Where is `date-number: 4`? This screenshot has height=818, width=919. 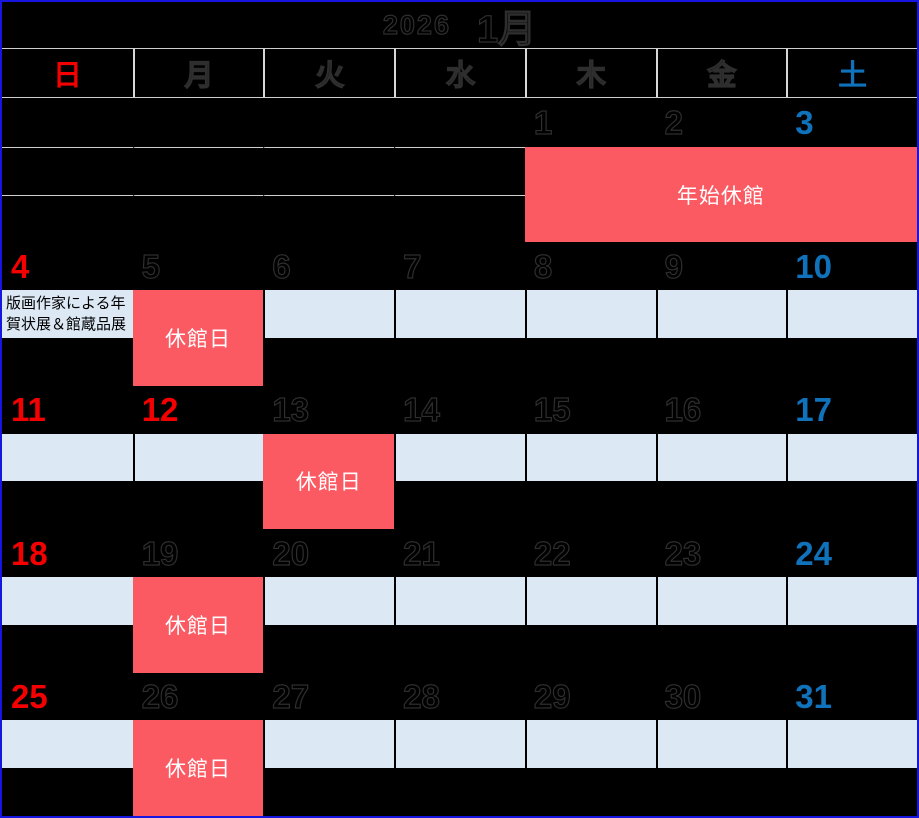 date-number: 4 is located at coordinates (20, 266).